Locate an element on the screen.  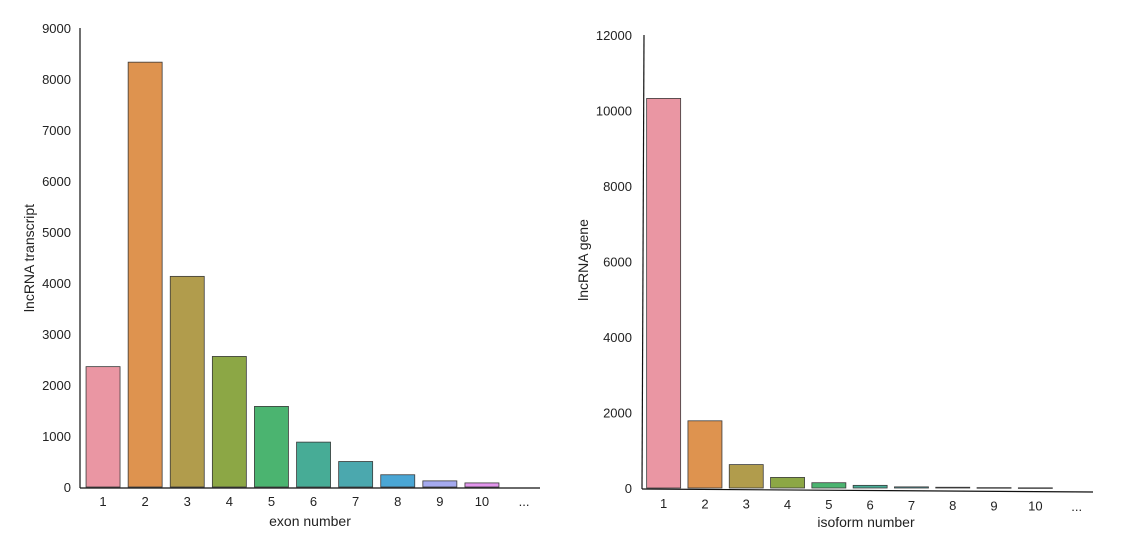
chart-0-y-axis-label: lncRNA transcript is located at coordinates (29, 258).